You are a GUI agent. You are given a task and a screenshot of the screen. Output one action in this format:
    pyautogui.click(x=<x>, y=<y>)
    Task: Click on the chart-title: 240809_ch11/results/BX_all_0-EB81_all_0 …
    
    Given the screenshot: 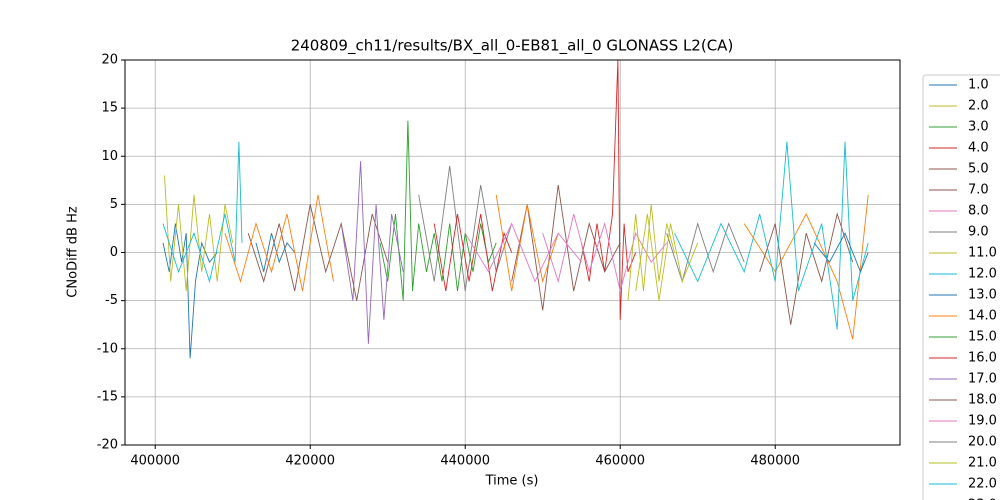 What is the action you would take?
    pyautogui.click(x=512, y=46)
    